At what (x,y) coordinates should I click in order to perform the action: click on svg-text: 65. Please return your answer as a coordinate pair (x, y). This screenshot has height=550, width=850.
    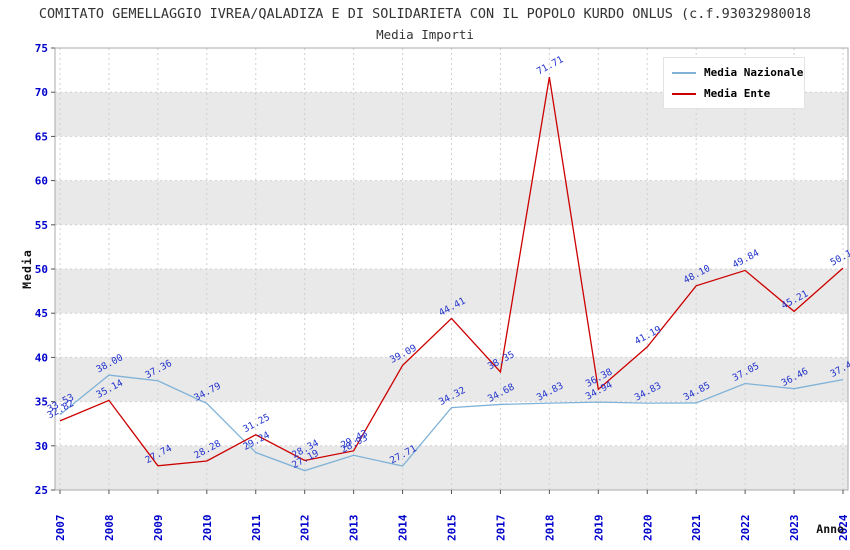
    Looking at the image, I should click on (41, 136).